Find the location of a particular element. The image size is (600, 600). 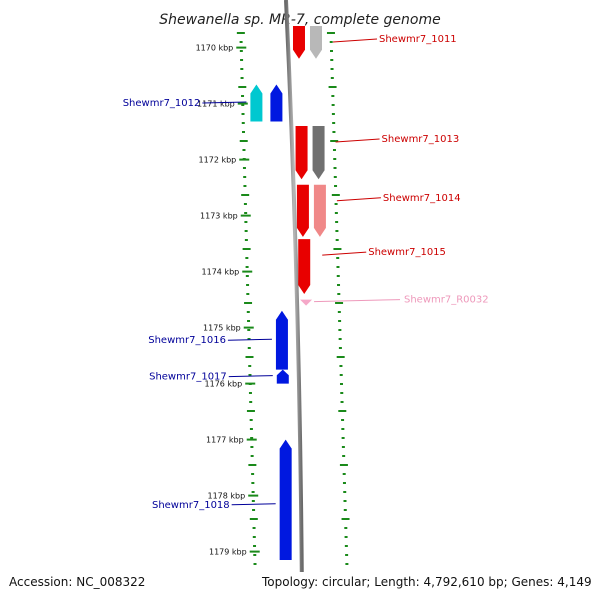

feature-shewmr7_1011: Shewmr7_1011 is located at coordinates (374, 42).